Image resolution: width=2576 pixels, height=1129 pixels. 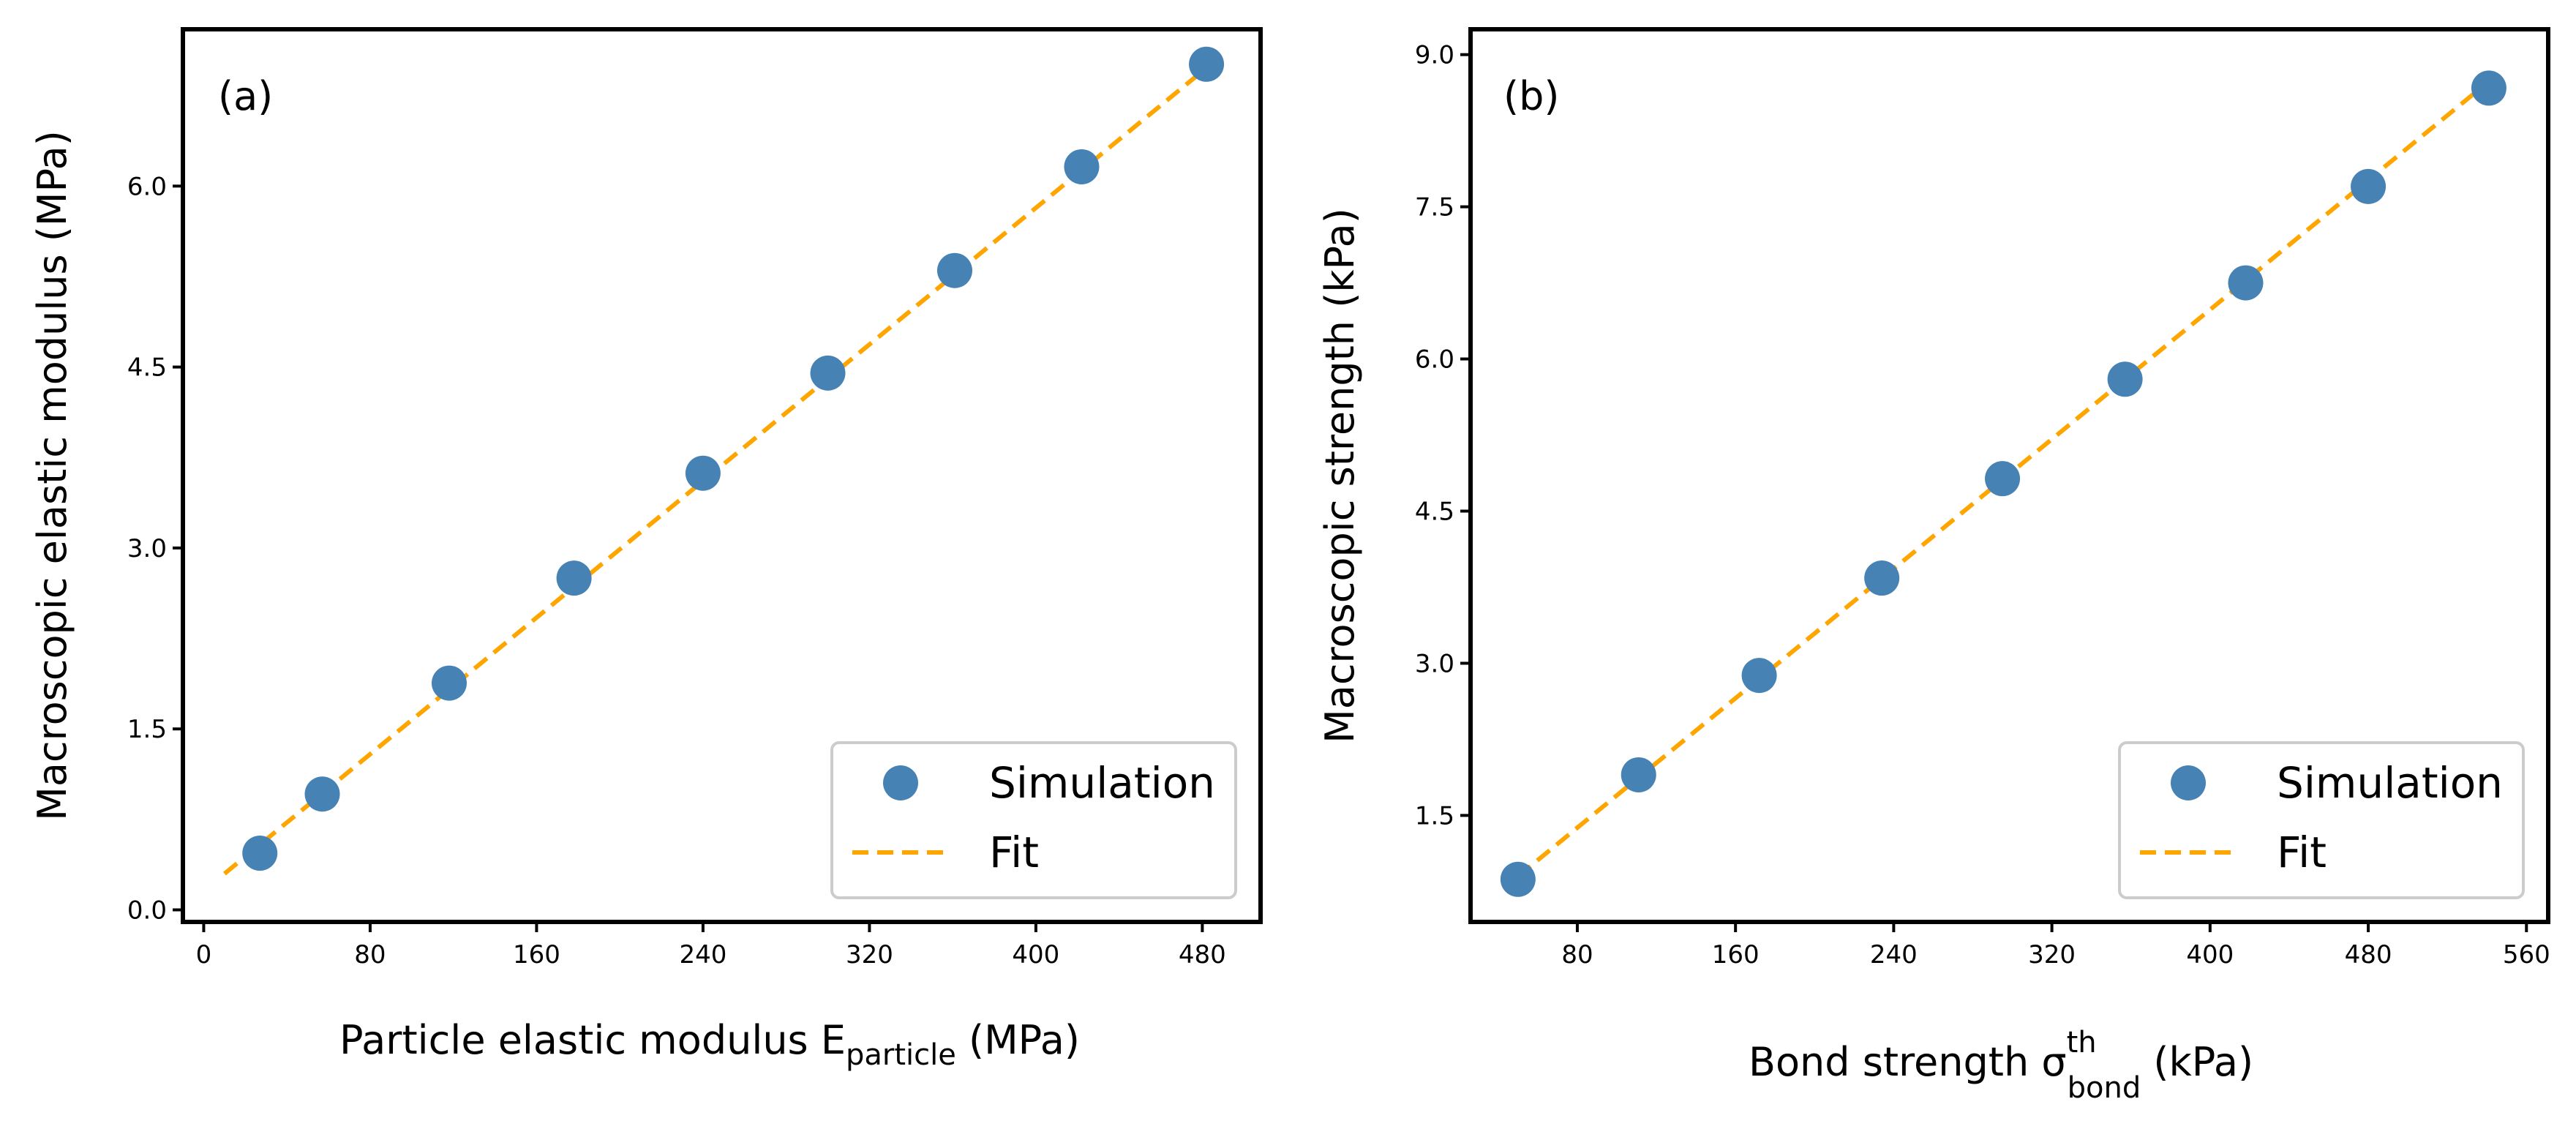 I want to click on y-tick-label: 9.0, so click(x=1434, y=55).